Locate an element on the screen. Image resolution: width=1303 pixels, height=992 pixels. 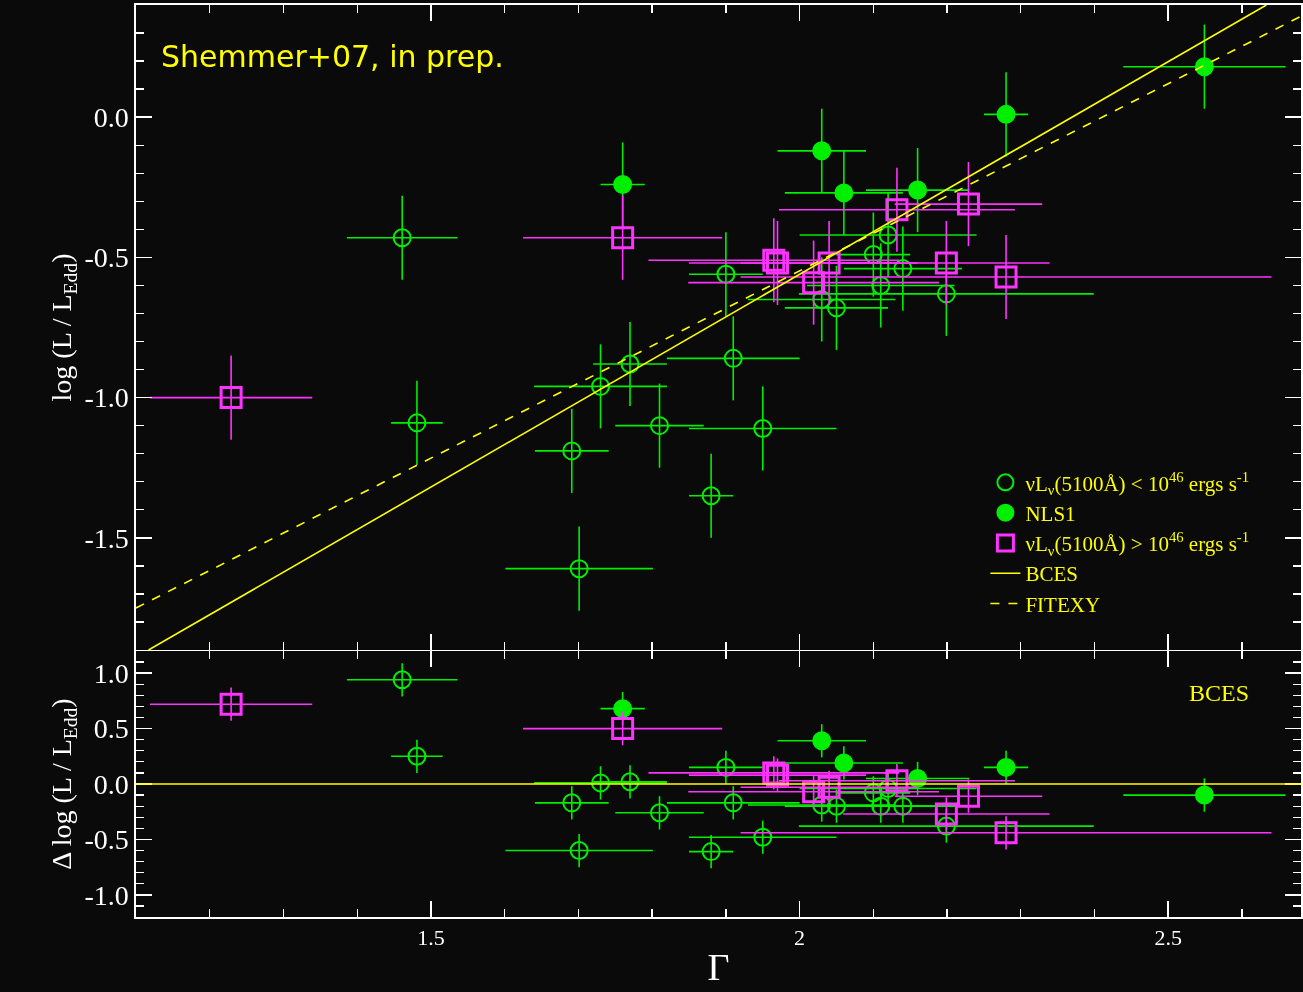
y-tick-label: 0.5 is located at coordinates (111, 729).